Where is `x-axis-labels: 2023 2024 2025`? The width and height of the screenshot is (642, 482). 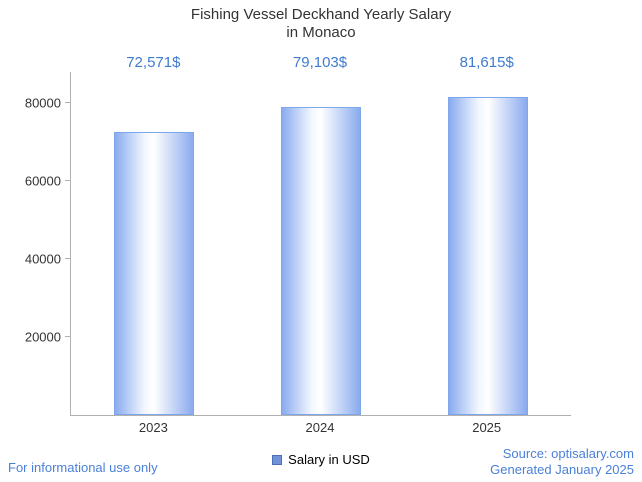
x-axis-labels: 2023 2024 2025 is located at coordinates (320, 427).